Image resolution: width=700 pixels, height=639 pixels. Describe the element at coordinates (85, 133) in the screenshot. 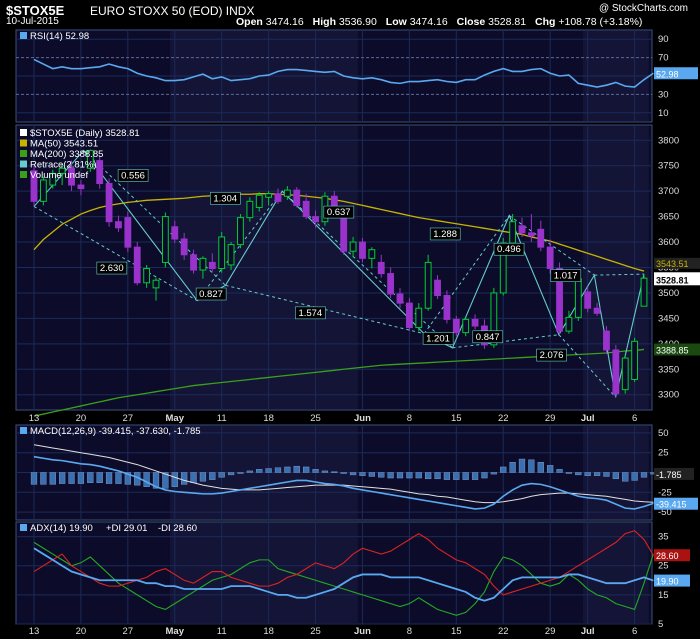

I see `price-legend-item: $STOX5E (Daily) 3528.81` at that location.